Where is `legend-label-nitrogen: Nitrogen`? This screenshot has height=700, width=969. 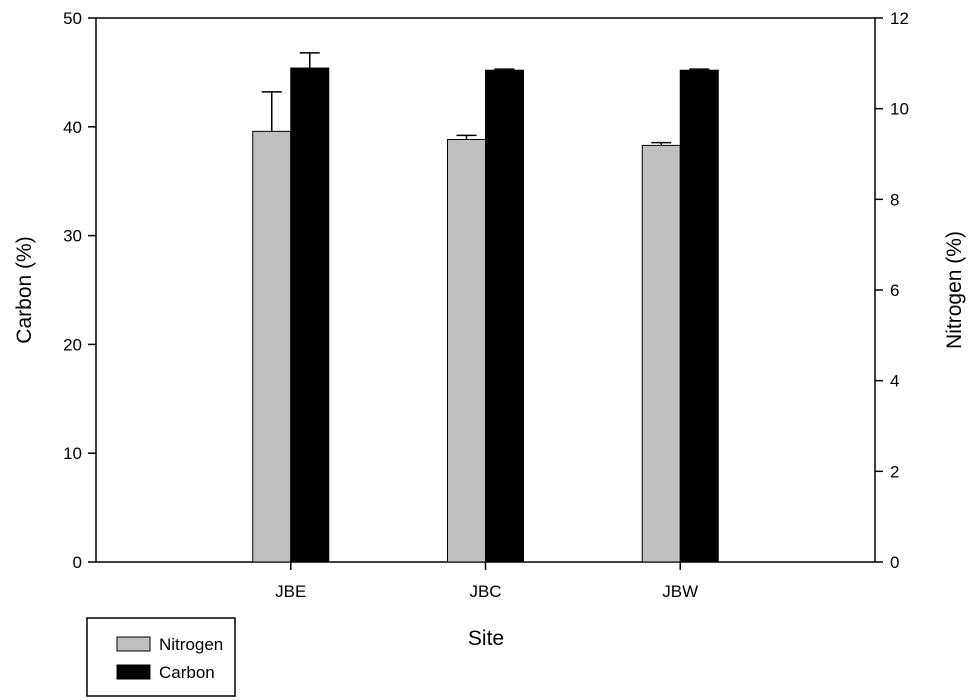 legend-label-nitrogen: Nitrogen is located at coordinates (191, 644).